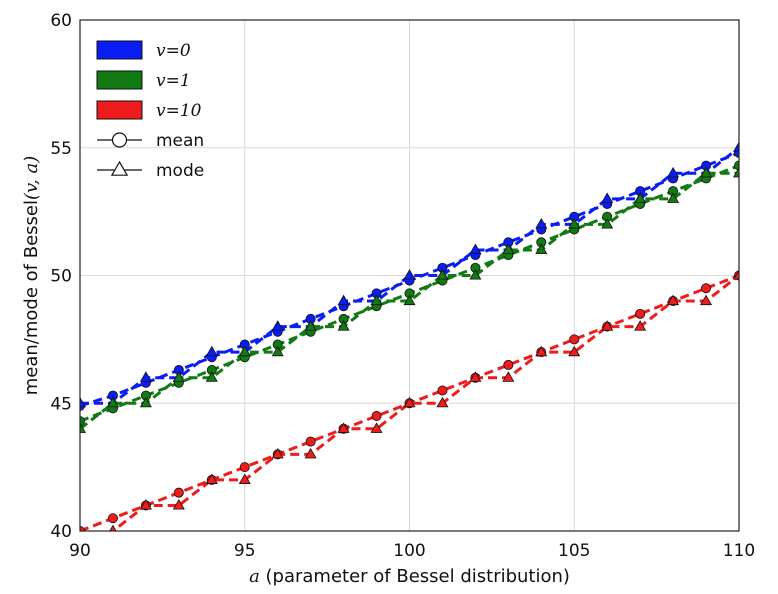 The width and height of the screenshot is (778, 594). Describe the element at coordinates (173, 81) in the screenshot. I see `legend-label: v=1` at that location.